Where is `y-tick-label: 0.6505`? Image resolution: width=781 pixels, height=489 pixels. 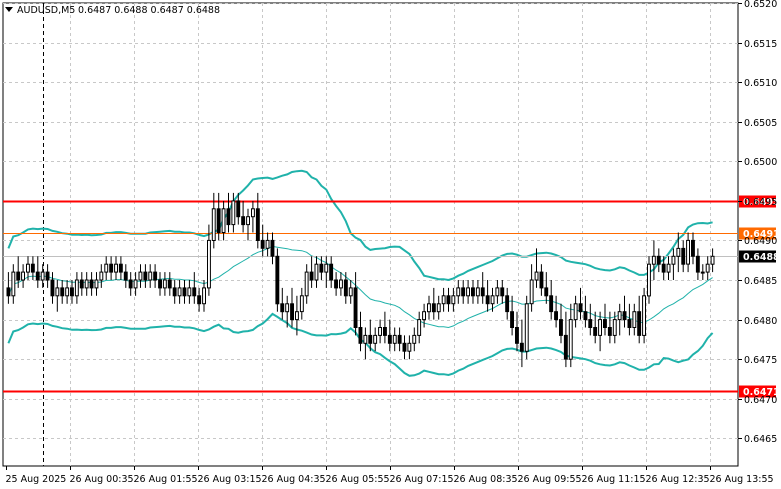
y-tick-label: 0.6505 is located at coordinates (760, 123).